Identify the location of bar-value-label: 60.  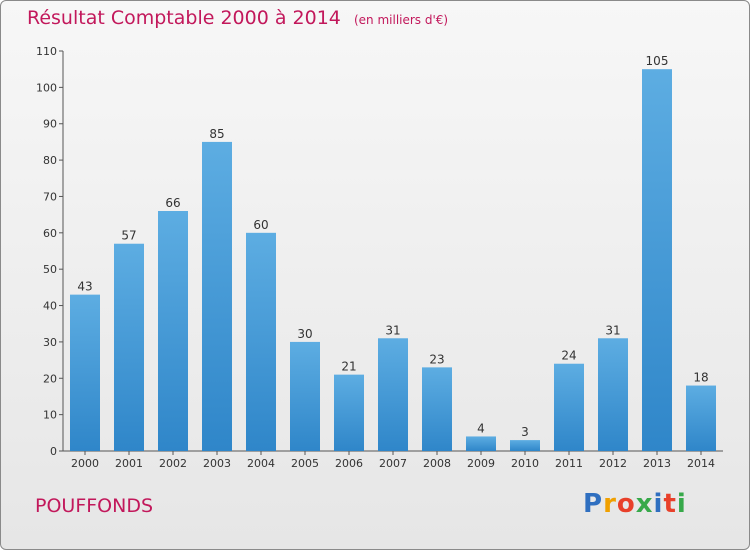
(260, 225).